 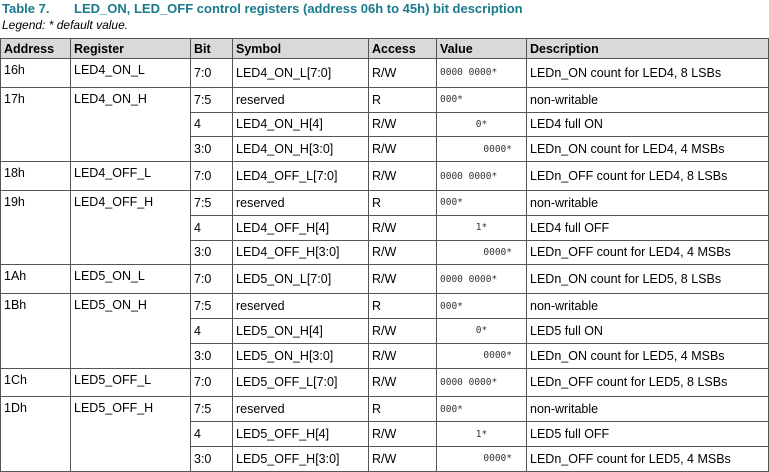 I want to click on table-row: 4 LED5_OFF_H[4] R/W 1* LED5 full OFF, so click(x=385, y=434).